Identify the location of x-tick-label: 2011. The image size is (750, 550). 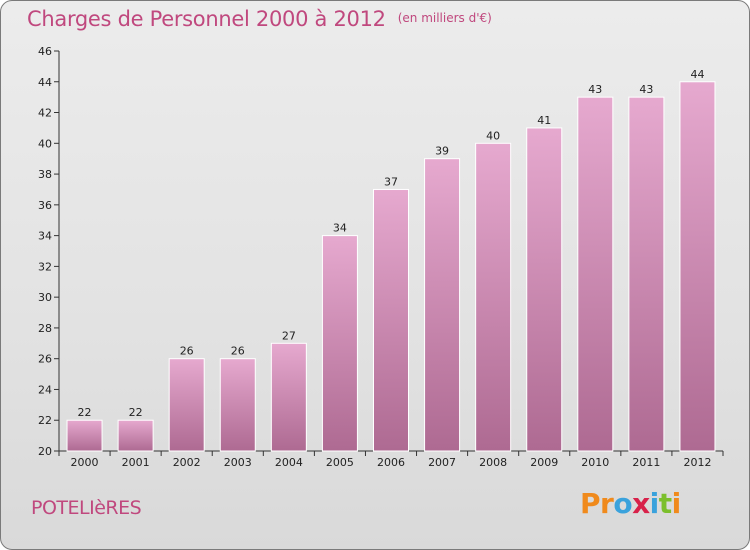
(646, 462).